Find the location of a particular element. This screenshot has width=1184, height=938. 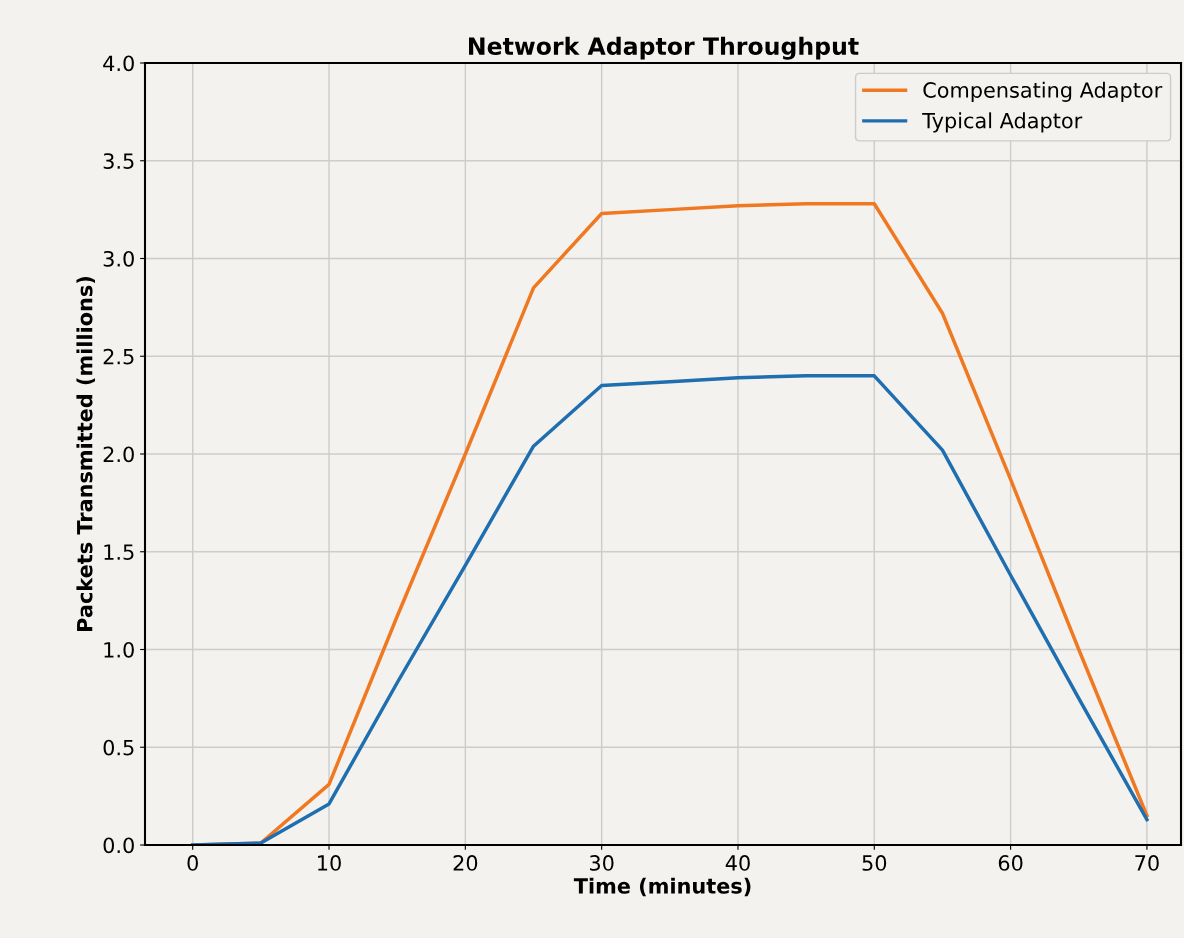

x-tick-label: 60 is located at coordinates (1010, 863).